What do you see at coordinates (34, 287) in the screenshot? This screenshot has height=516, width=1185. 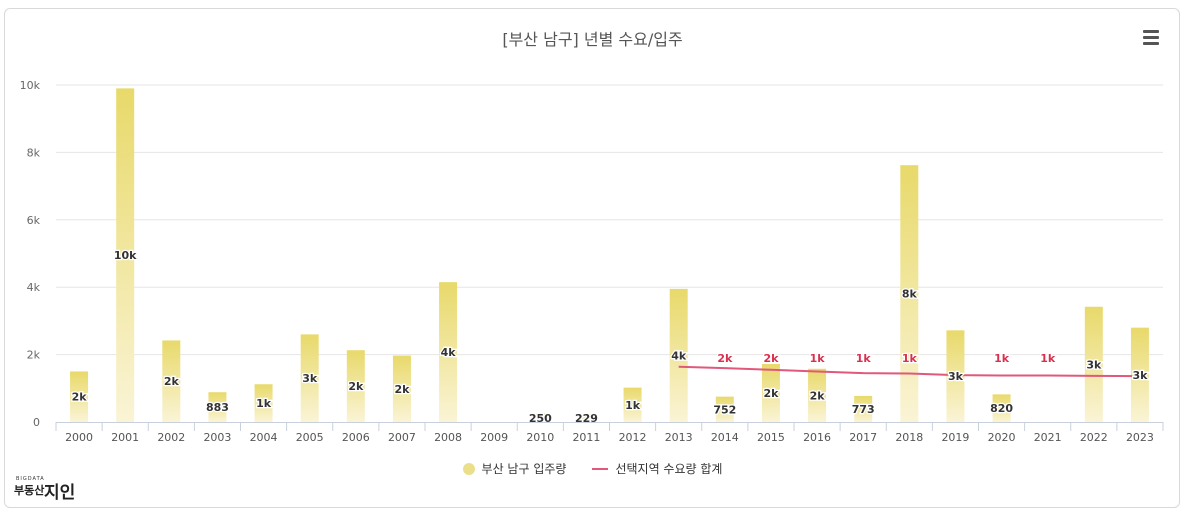 I see `y-tick-label: 4k` at bounding box center [34, 287].